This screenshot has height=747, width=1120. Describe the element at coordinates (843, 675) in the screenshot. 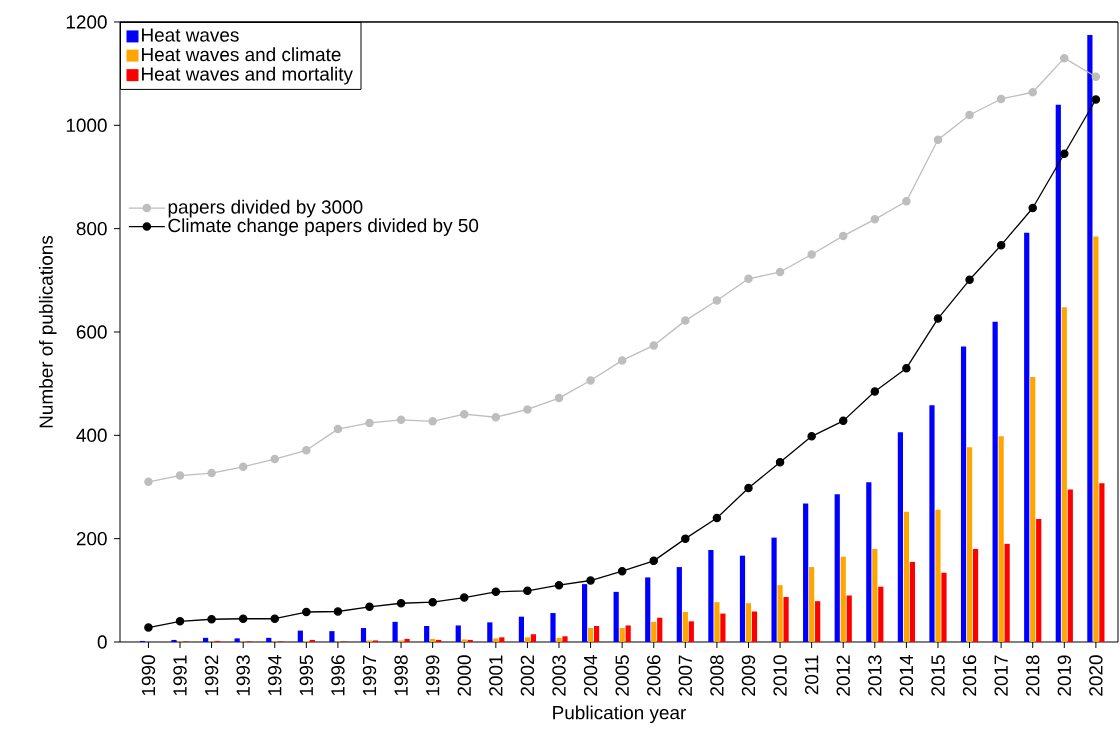

I see `x-tick-label: 2012` at that location.